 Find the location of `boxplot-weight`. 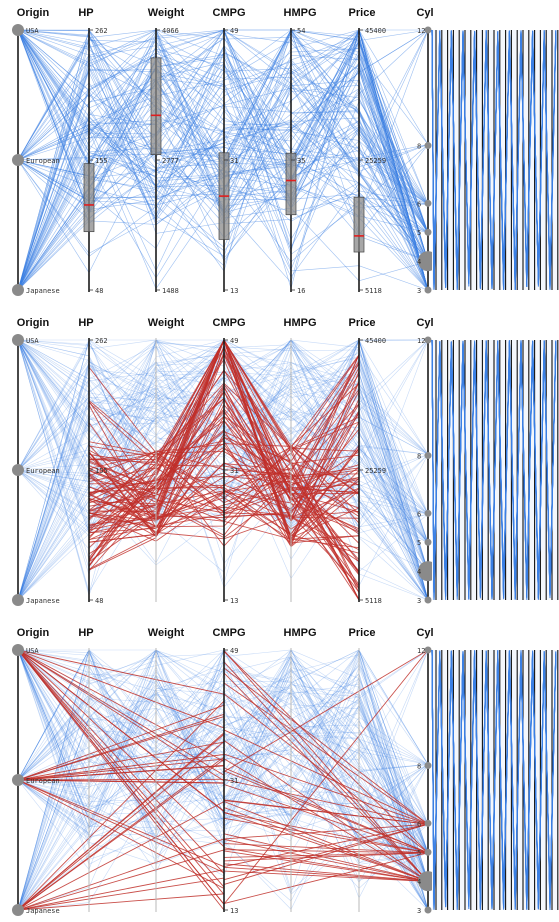

boxplot-weight is located at coordinates (156, 106).